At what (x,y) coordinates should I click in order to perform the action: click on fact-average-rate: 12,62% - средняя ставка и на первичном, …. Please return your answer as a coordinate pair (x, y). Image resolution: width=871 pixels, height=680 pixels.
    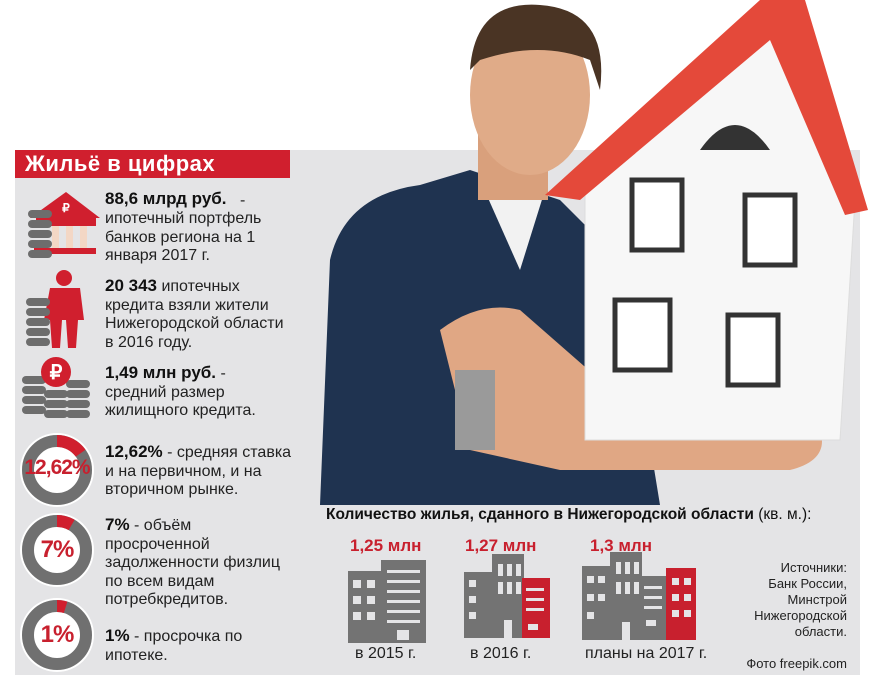
    Looking at the image, I should click on (198, 470).